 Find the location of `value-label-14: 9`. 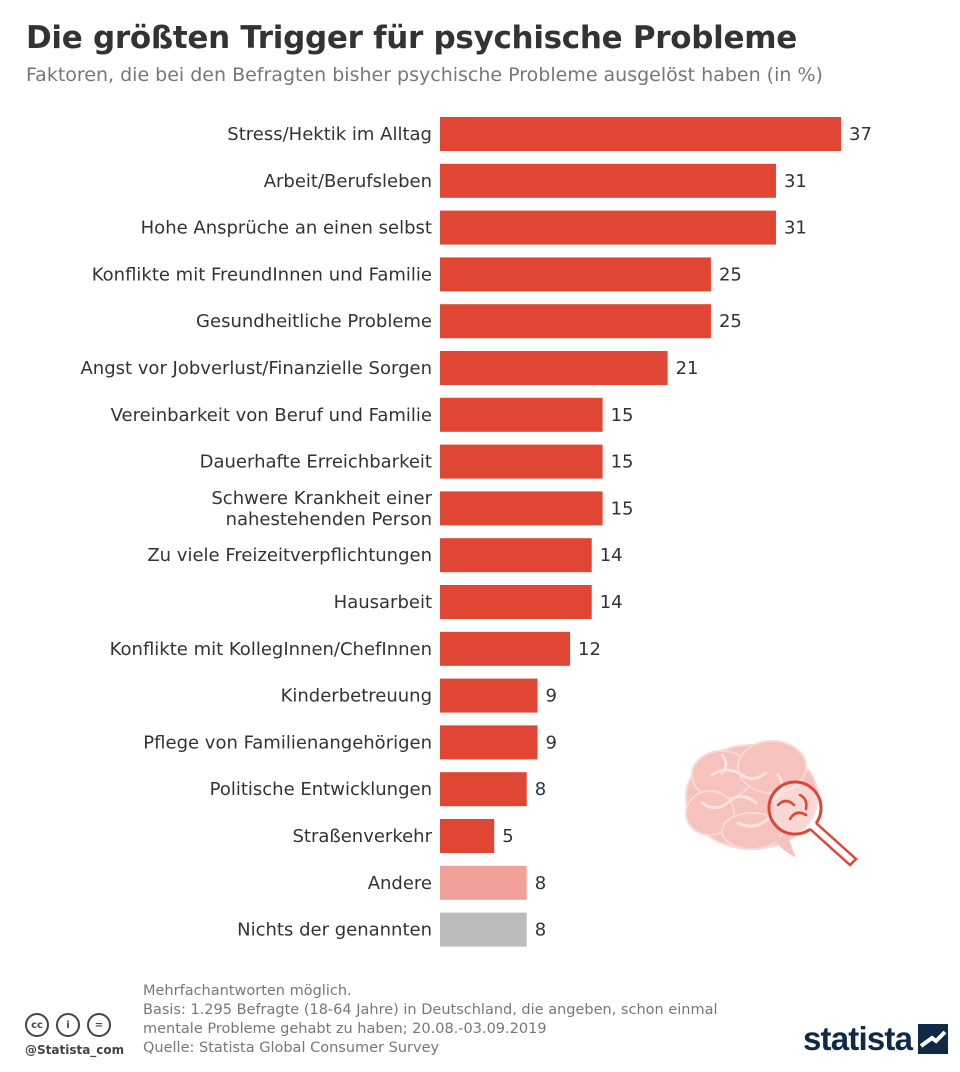

value-label-14: 9 is located at coordinates (551, 742).